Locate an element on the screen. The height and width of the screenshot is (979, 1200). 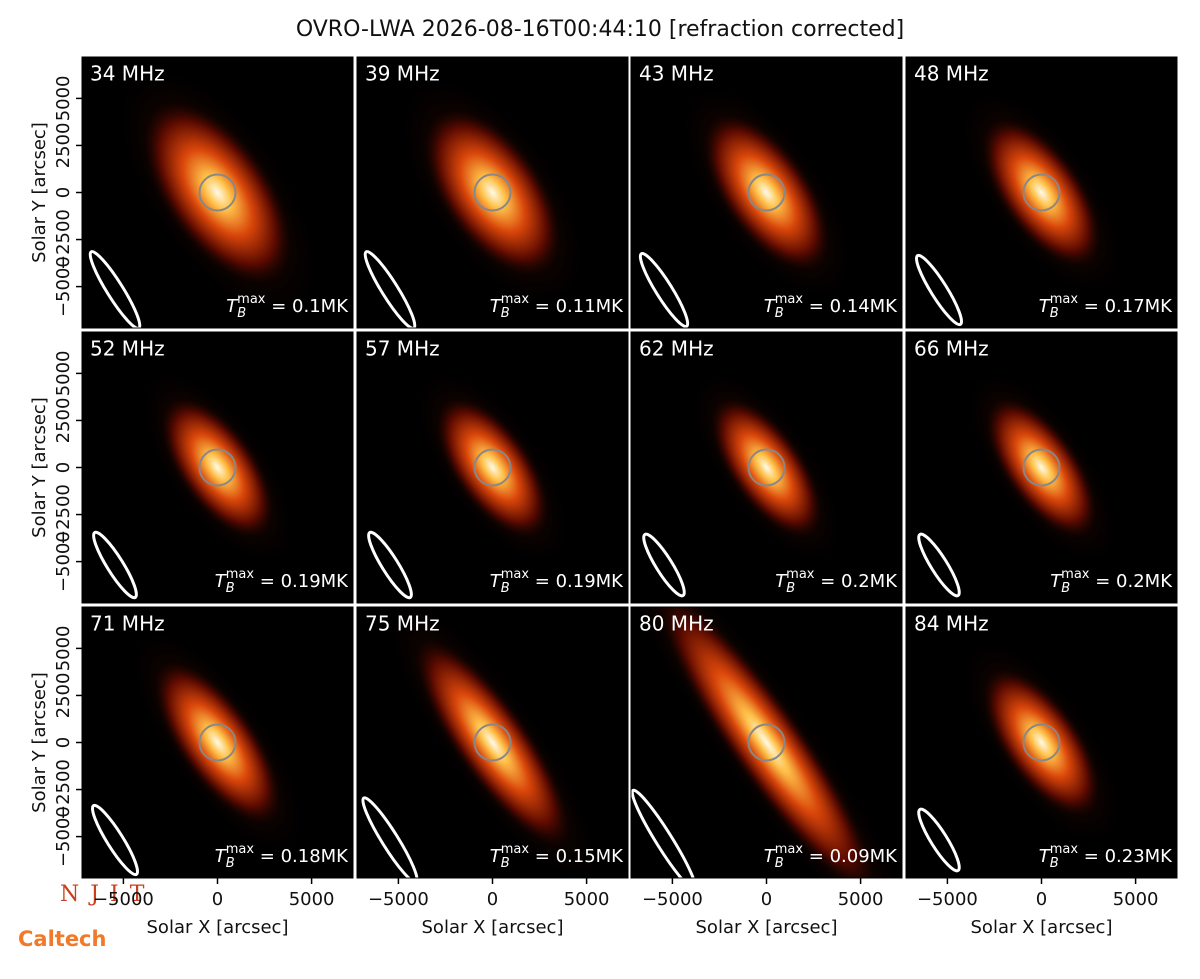
frequency-label: 80 MHz is located at coordinates (676, 624).